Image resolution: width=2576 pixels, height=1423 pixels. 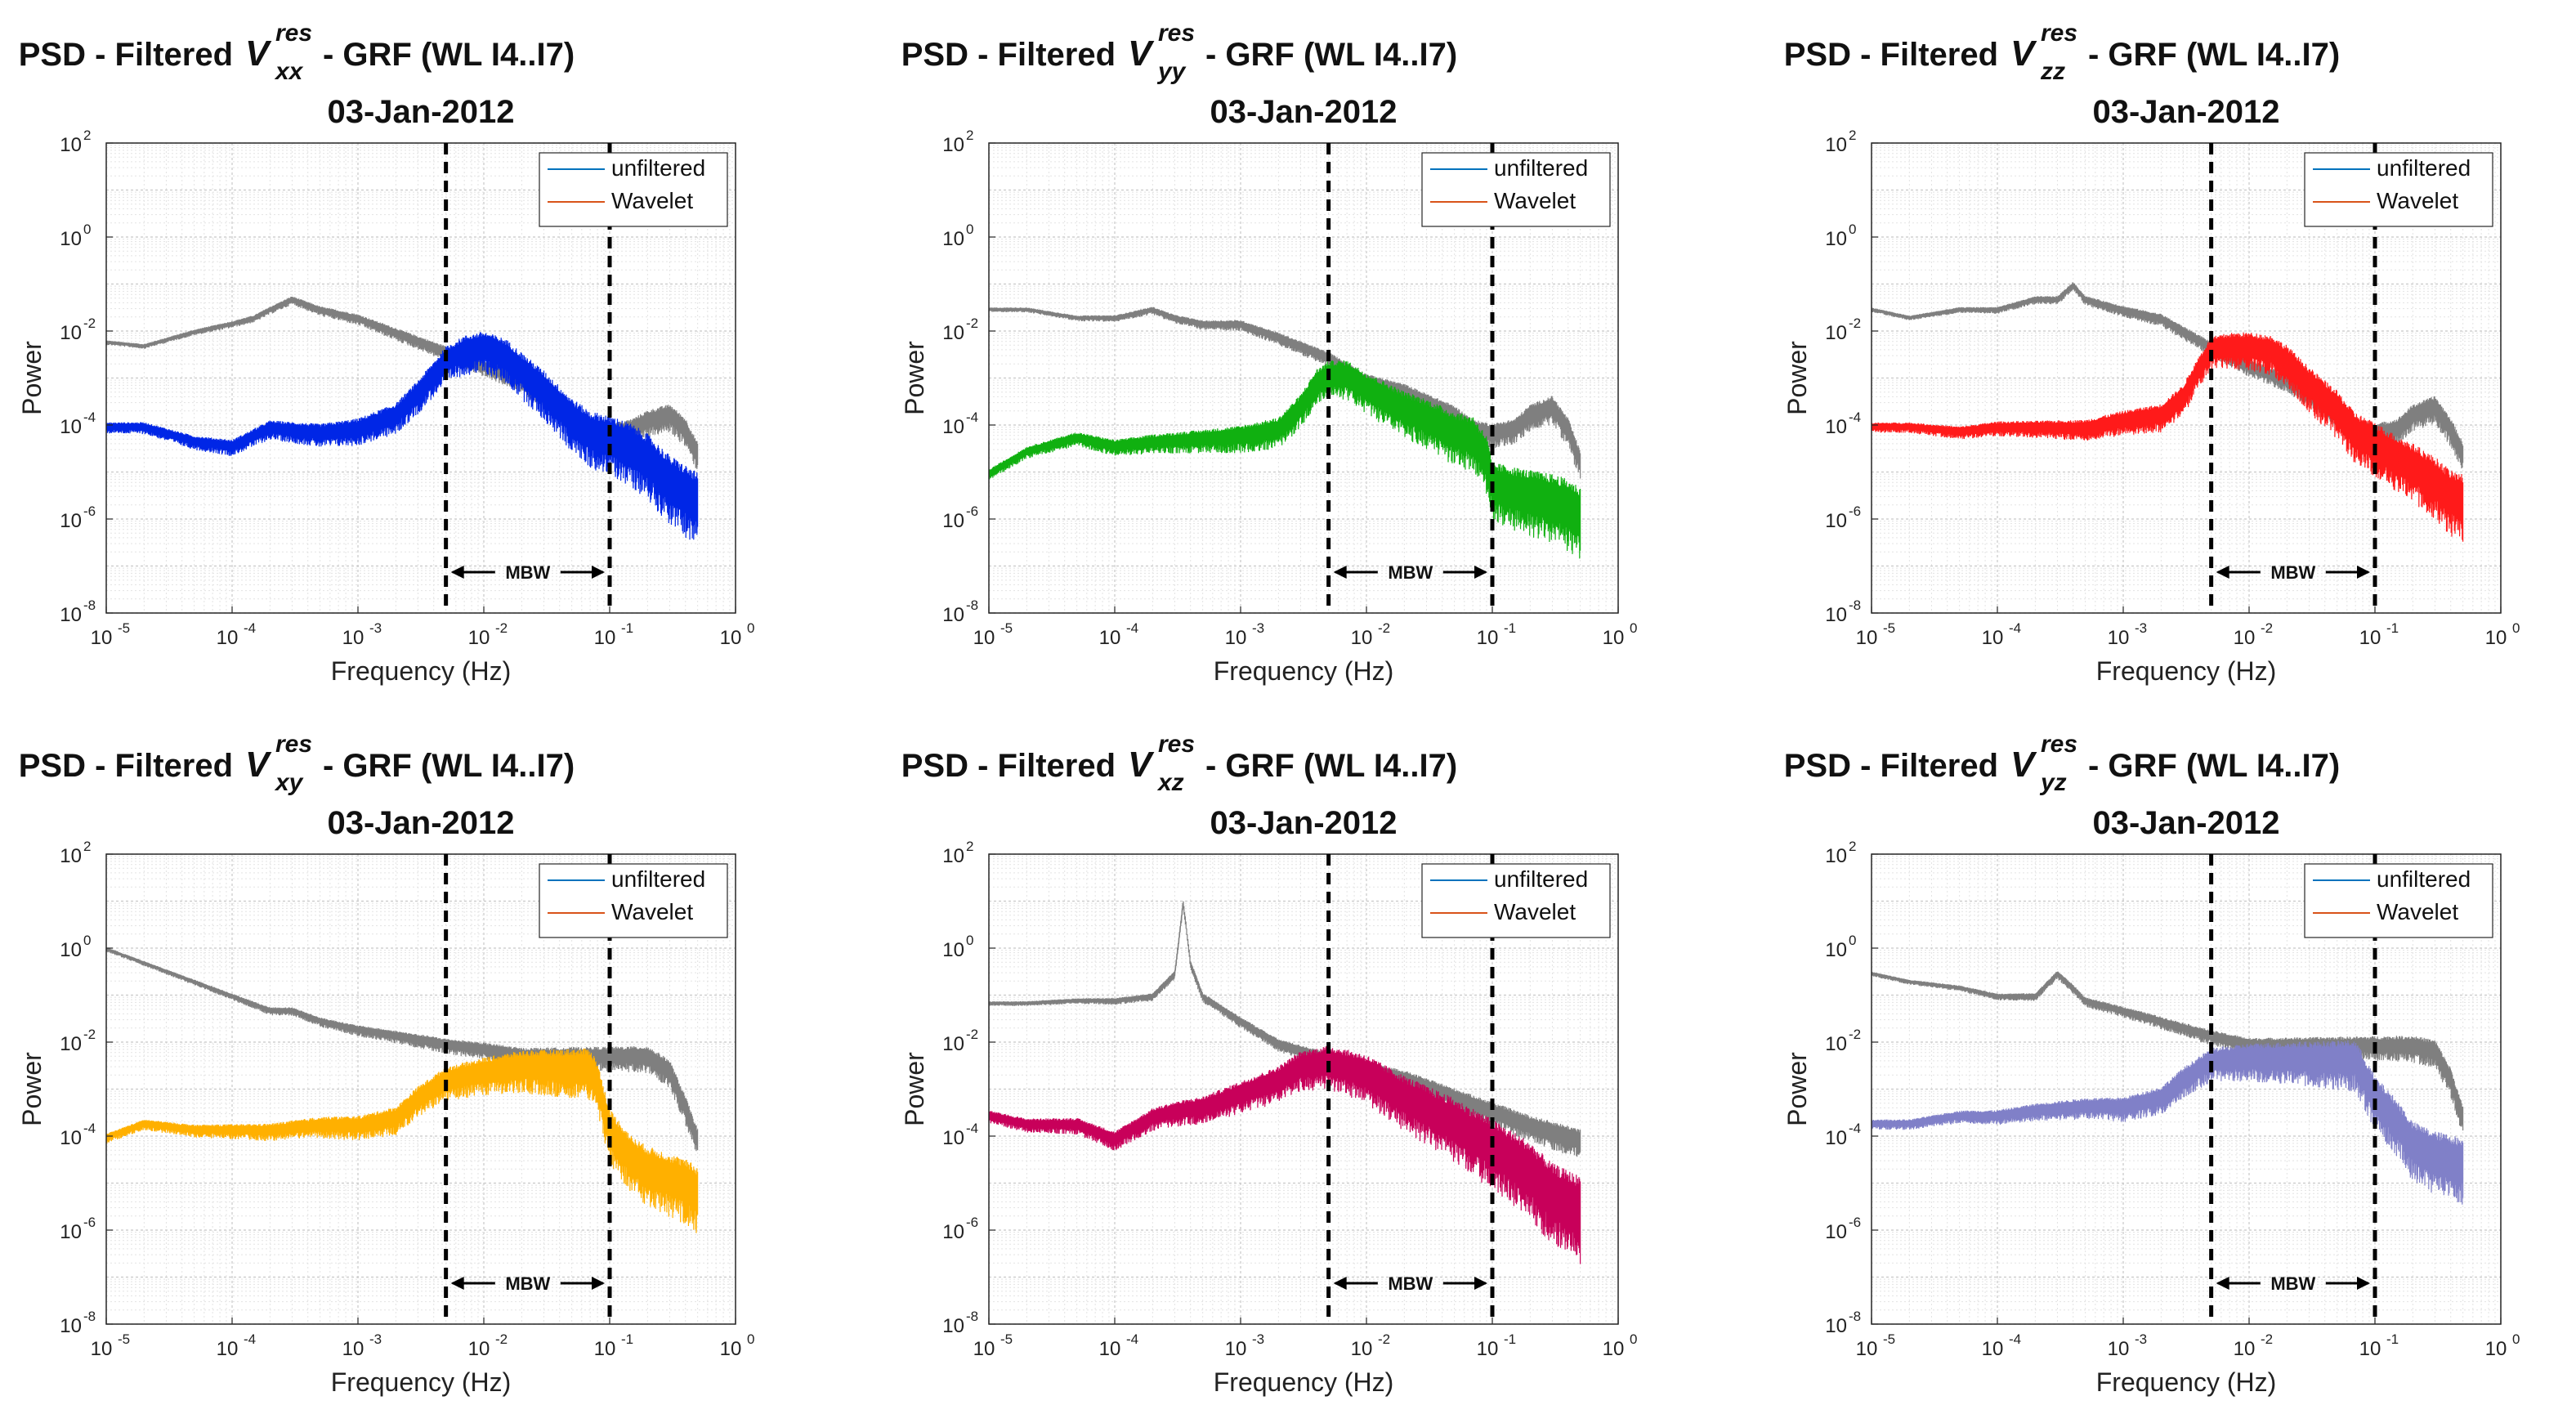 What do you see at coordinates (1171, 72) in the screenshot?
I see `title-subscript: yy` at bounding box center [1171, 72].